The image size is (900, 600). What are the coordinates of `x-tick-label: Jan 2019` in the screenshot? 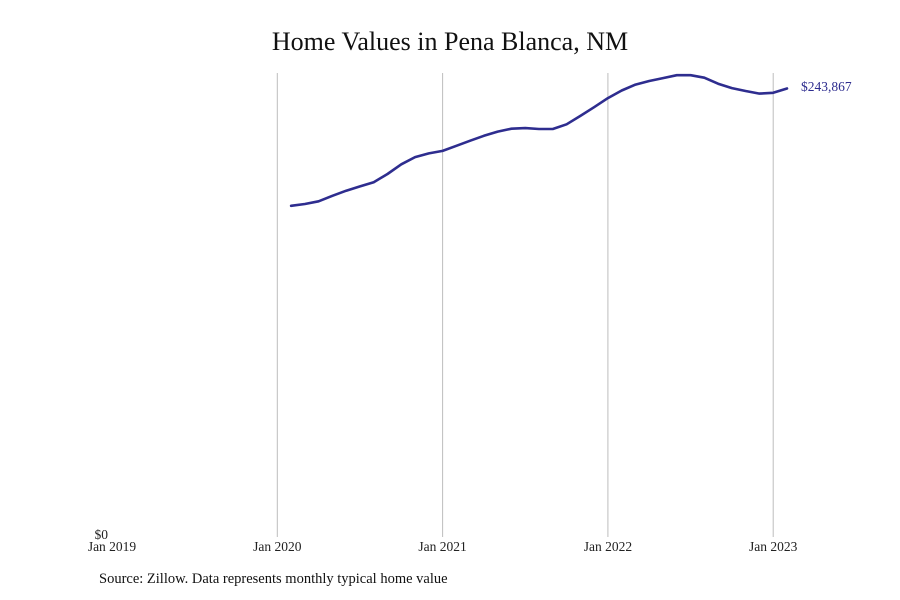 It's located at (112, 546).